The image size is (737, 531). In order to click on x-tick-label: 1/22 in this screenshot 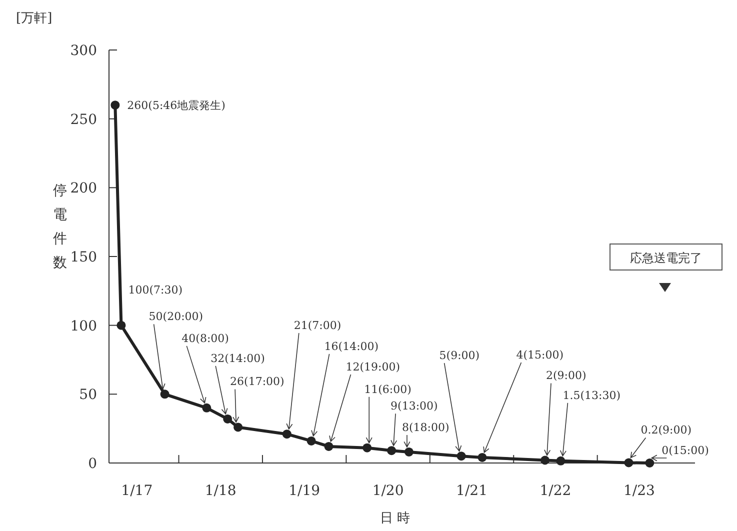, I will do `click(556, 491)`.